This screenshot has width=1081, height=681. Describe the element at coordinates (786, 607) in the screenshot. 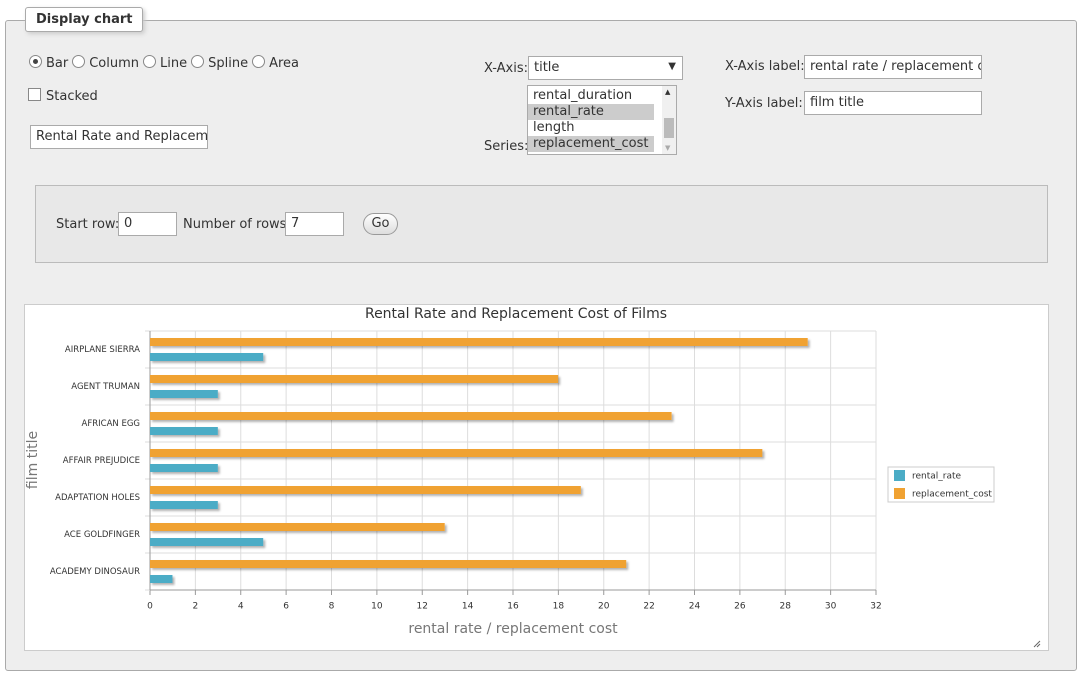

I see `x-tick-label: 28` at that location.